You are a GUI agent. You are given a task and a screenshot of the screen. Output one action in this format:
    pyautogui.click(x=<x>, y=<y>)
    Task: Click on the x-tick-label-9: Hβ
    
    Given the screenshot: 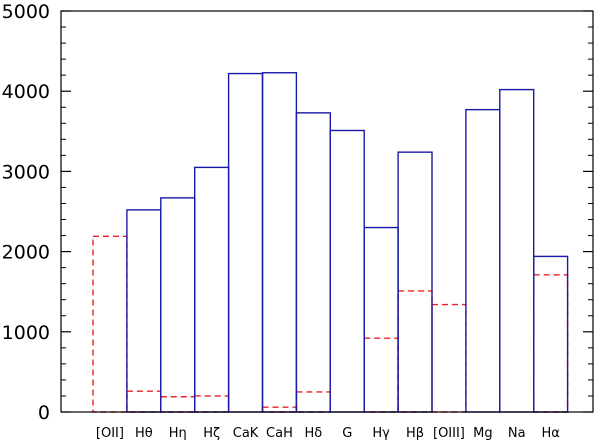 What is the action you would take?
    pyautogui.click(x=415, y=433)
    